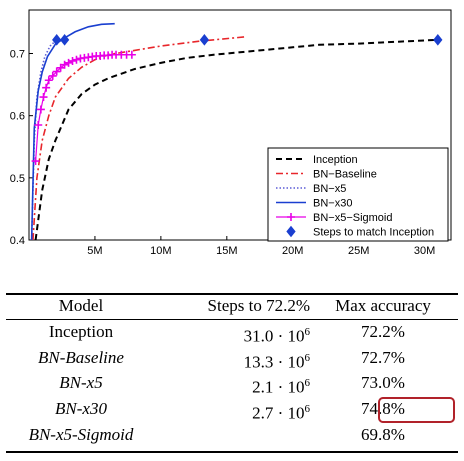 This screenshot has height=461, width=464. What do you see at coordinates (232, 319) in the screenshot?
I see `table-header-rule` at bounding box center [232, 319].